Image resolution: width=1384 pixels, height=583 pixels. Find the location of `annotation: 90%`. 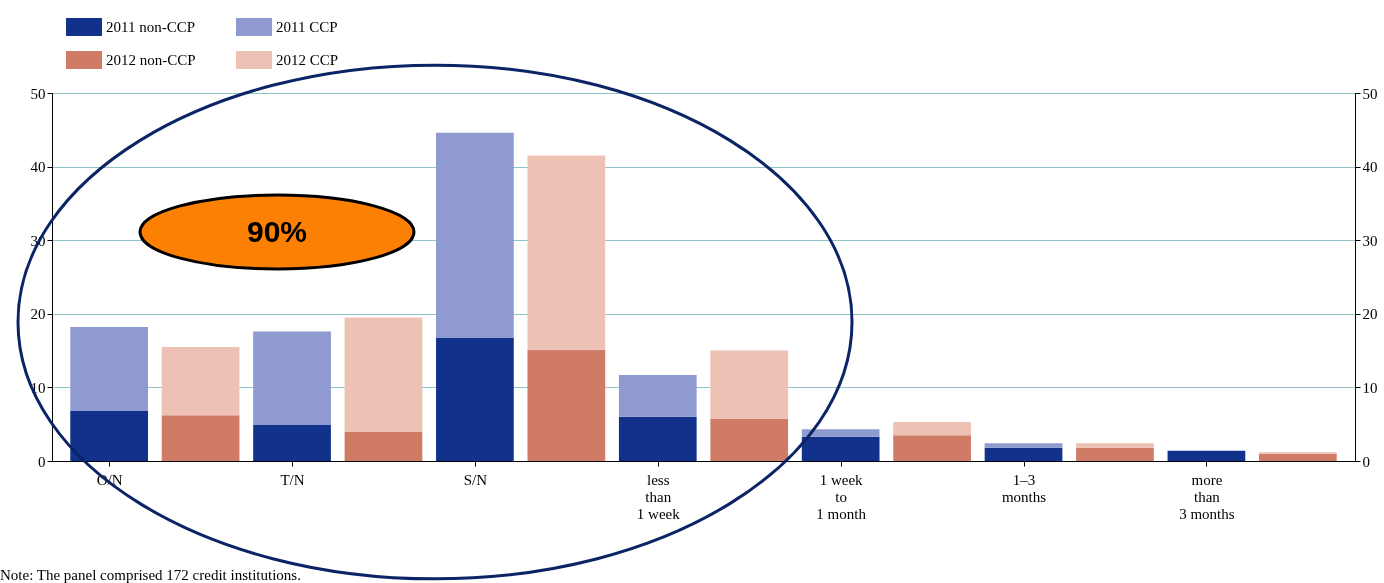

annotation: 90% is located at coordinates (277, 231).